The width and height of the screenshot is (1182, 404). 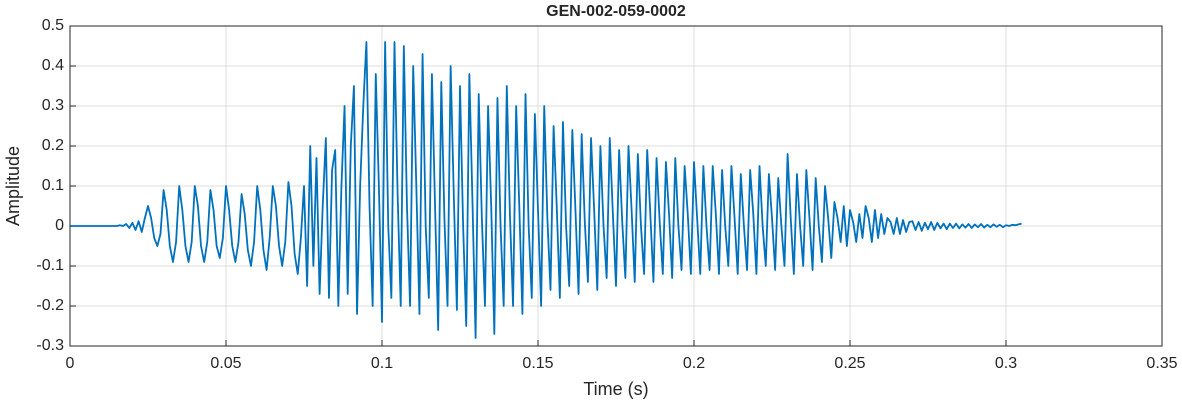 I want to click on x-tick-label: 0.35, so click(x=1161, y=363).